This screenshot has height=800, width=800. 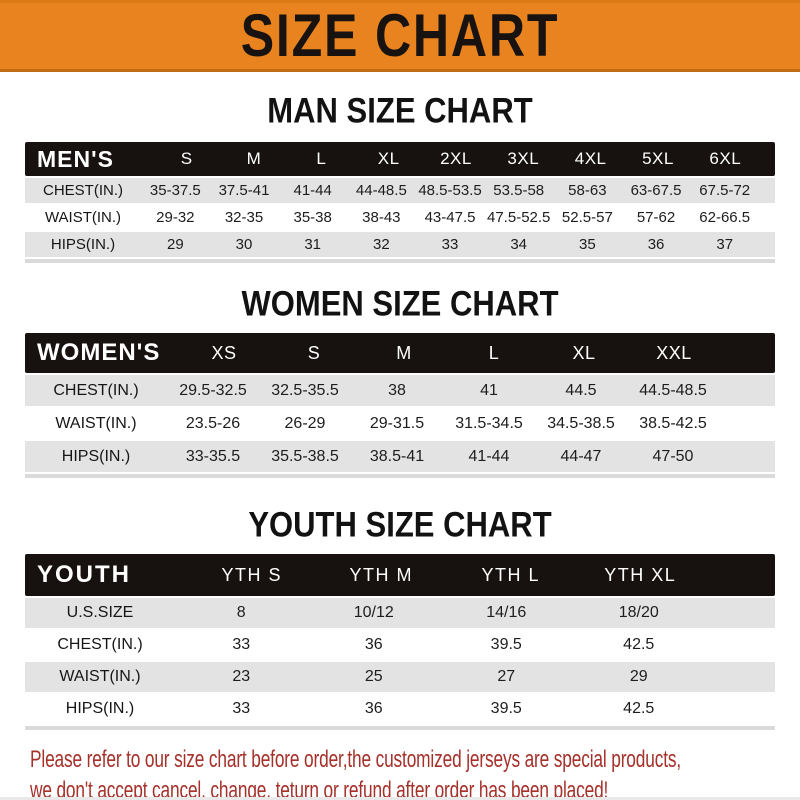 What do you see at coordinates (489, 423) in the screenshot?
I see `size-cell: 31.5-34.5` at bounding box center [489, 423].